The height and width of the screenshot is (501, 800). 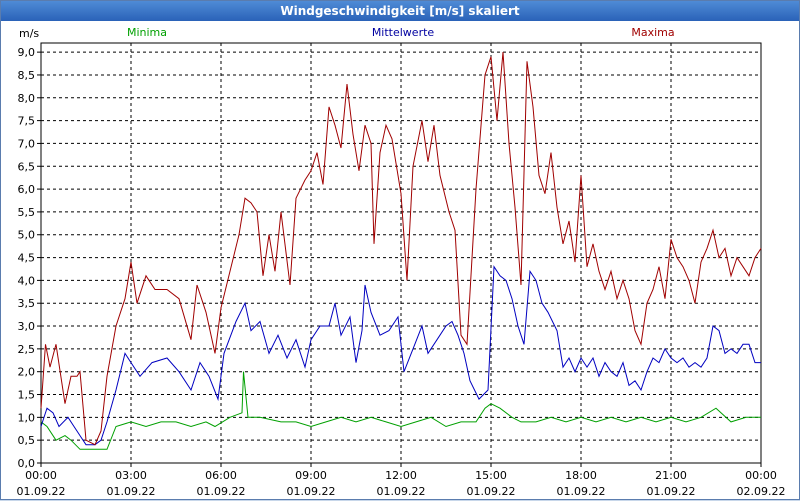 I want to click on y-tick-label: 1,0, so click(x=27, y=417).